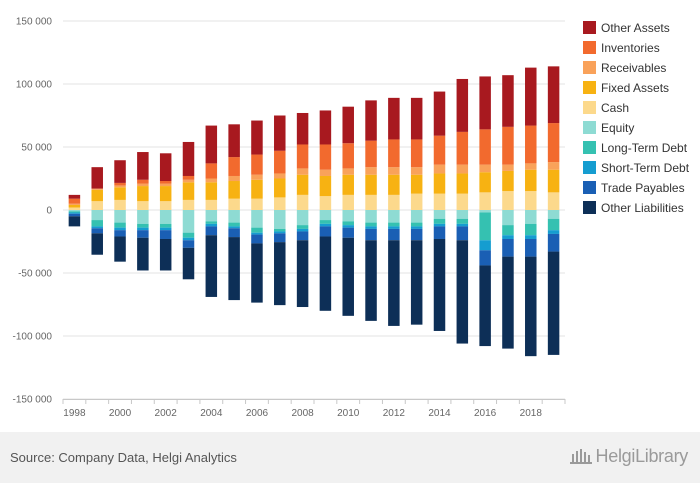  I want to click on bar-cash-2004, so click(211, 204).